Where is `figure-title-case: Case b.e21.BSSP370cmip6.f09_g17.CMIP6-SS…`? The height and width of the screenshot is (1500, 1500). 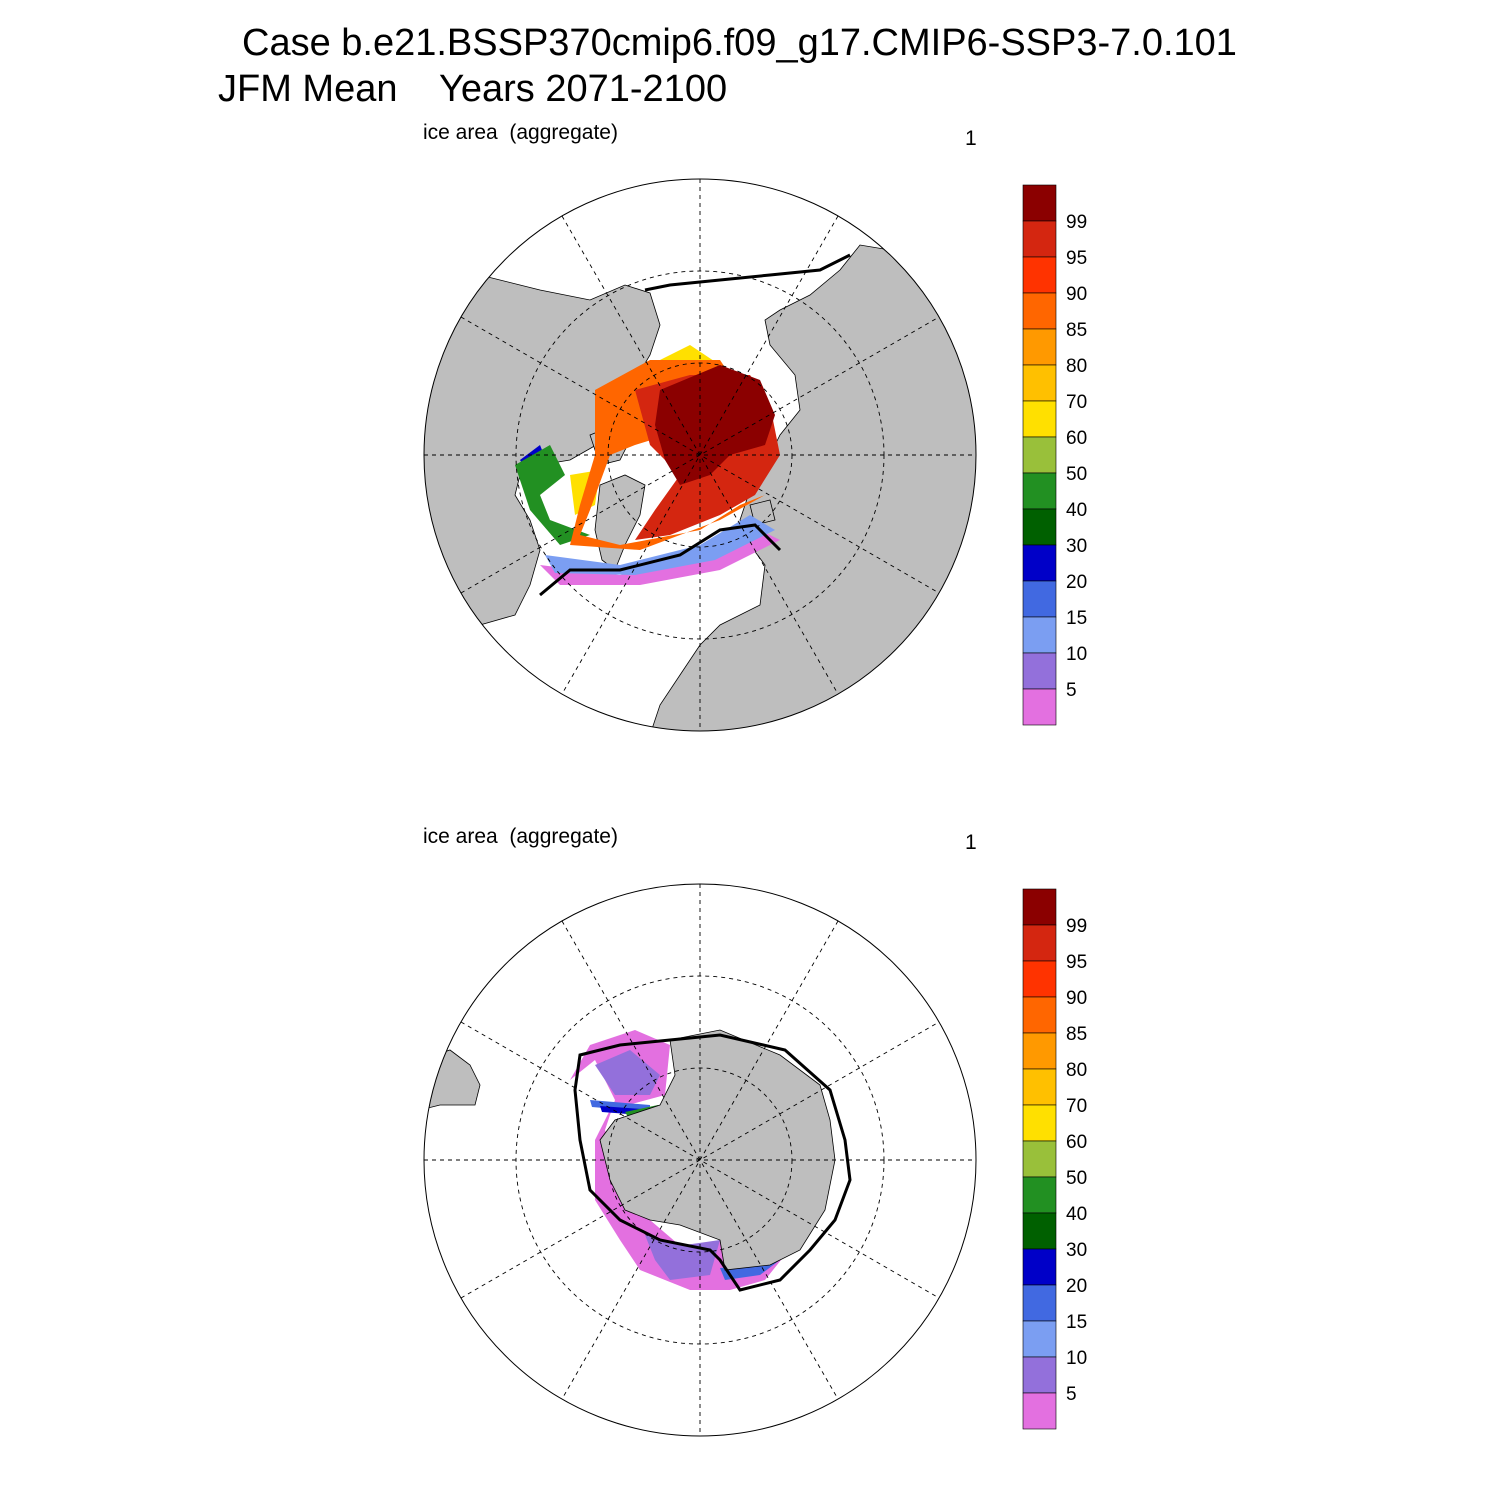
figure-title-case: Case b.e21.BSSP370cmip6.f09_g17.CMIP6-SS… is located at coordinates (739, 43).